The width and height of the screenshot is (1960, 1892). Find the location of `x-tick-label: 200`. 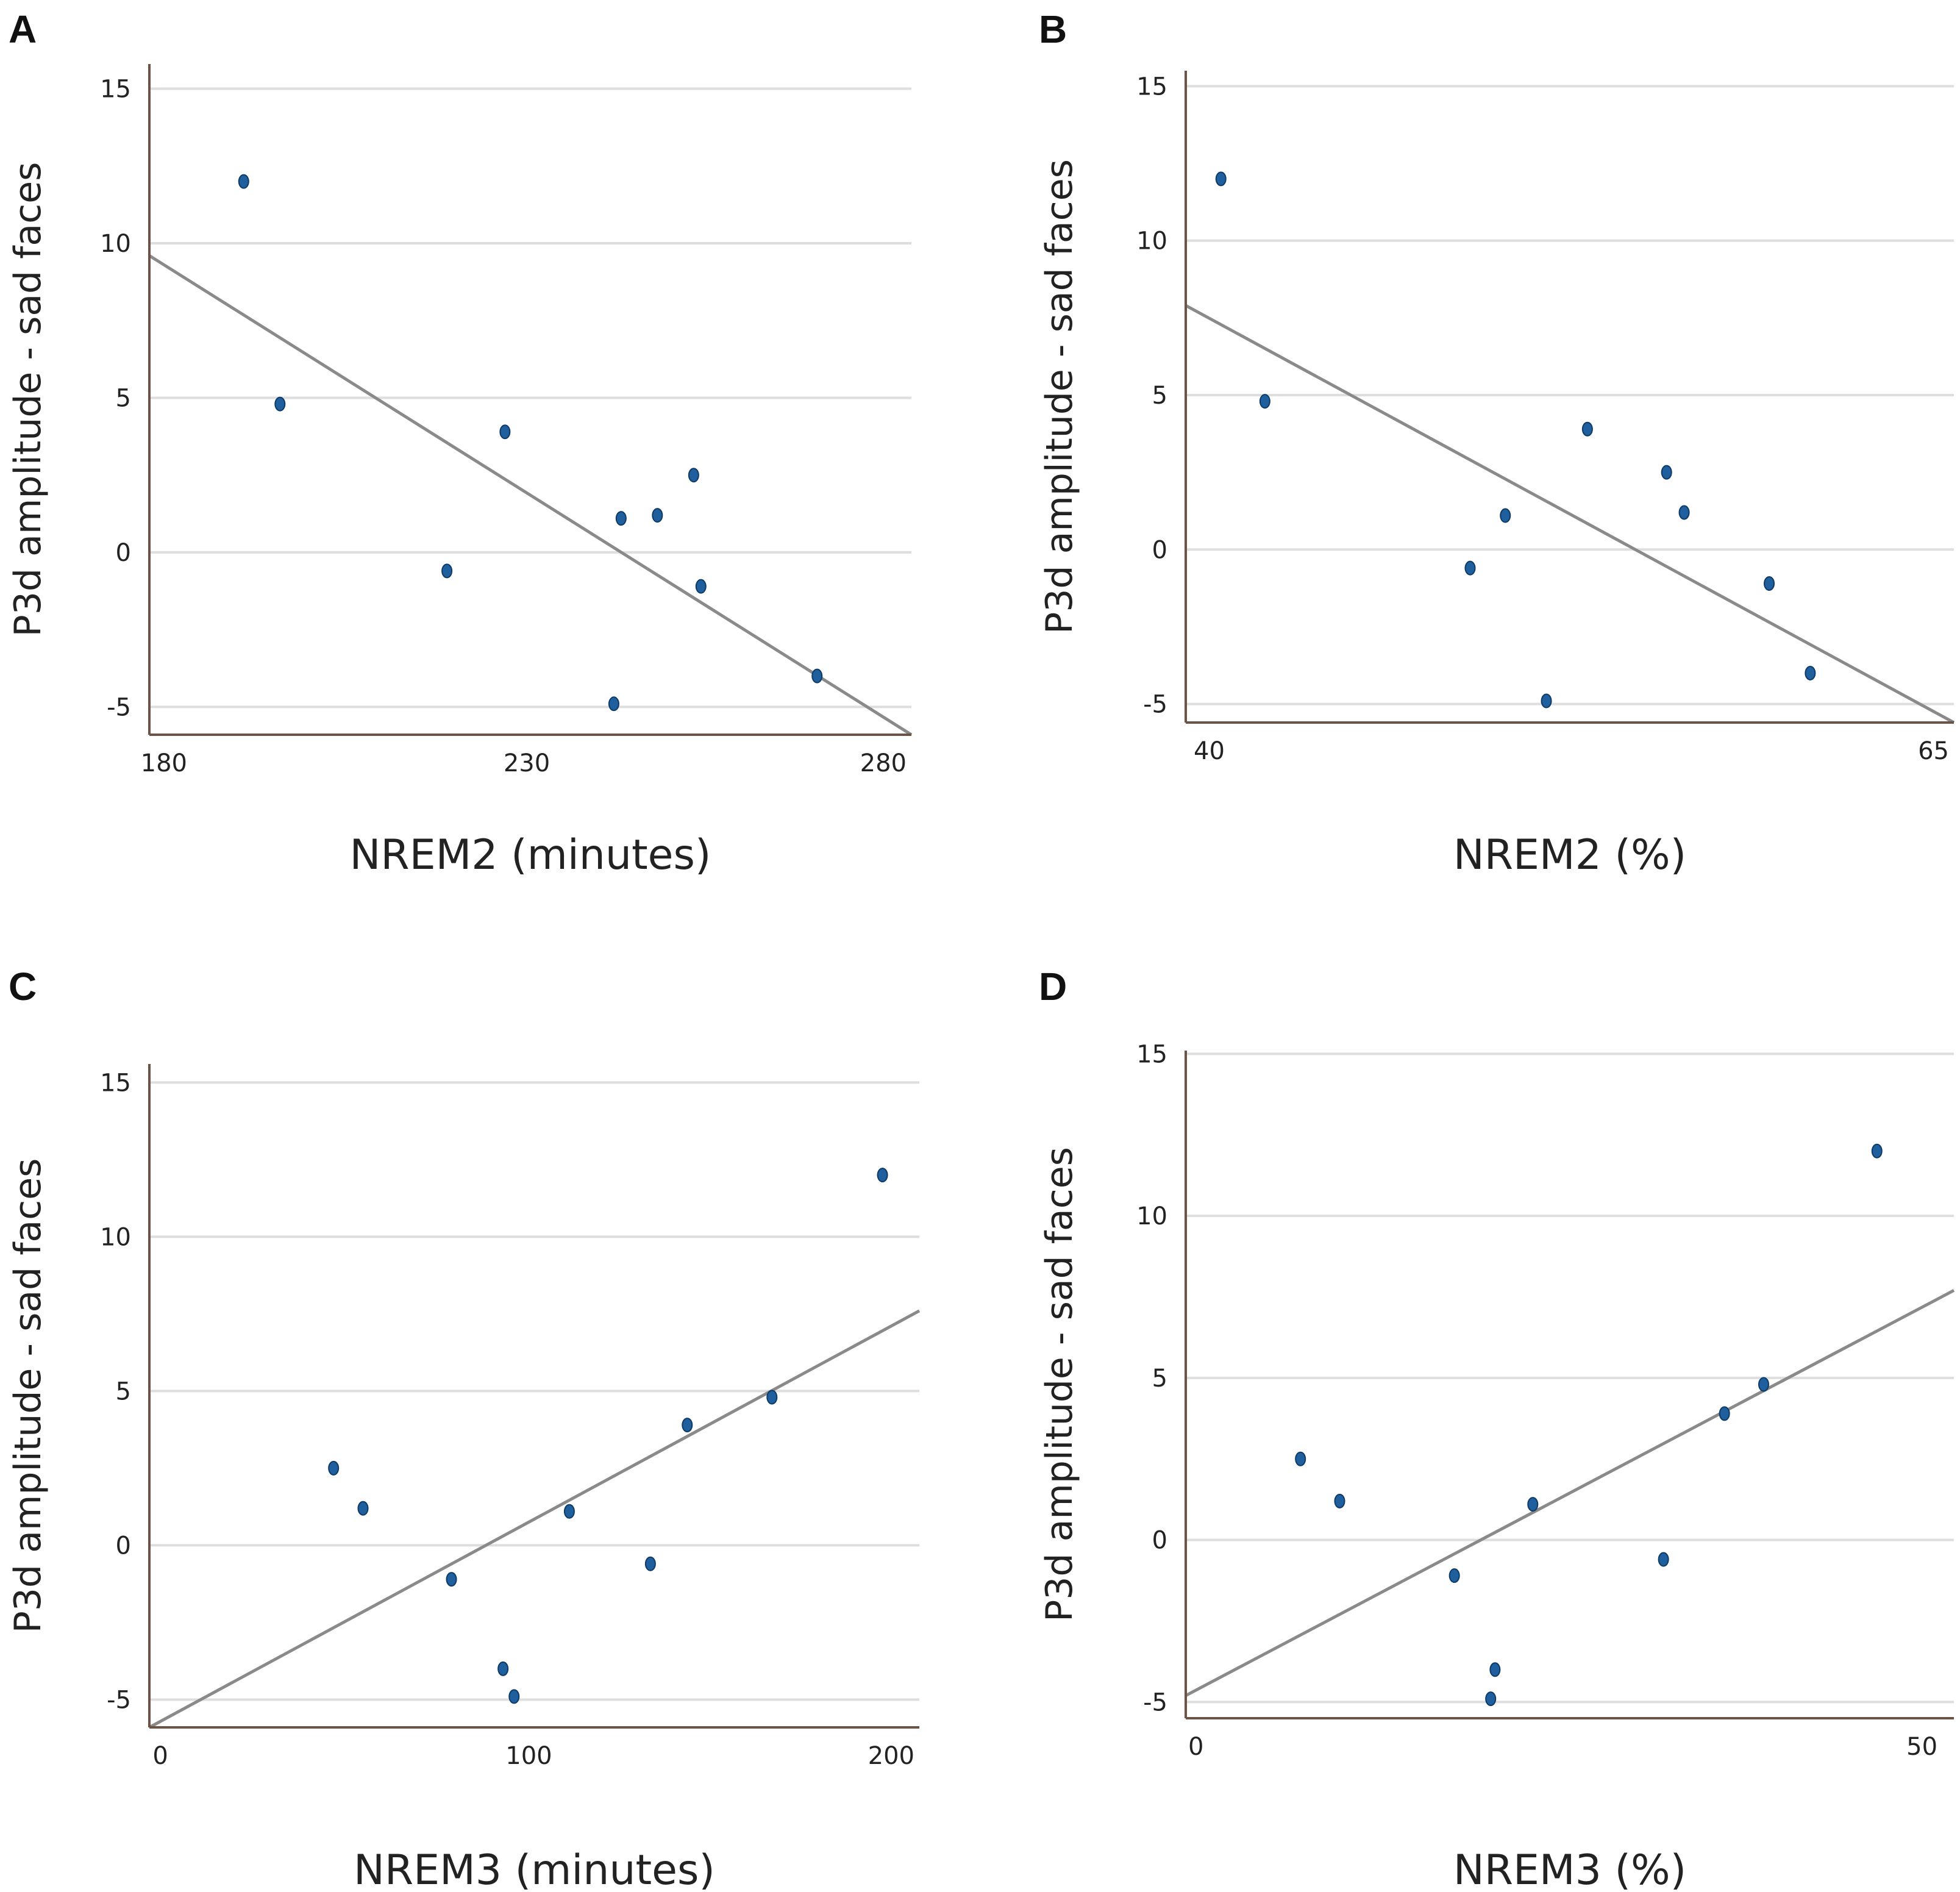

x-tick-label: 200 is located at coordinates (891, 1756).